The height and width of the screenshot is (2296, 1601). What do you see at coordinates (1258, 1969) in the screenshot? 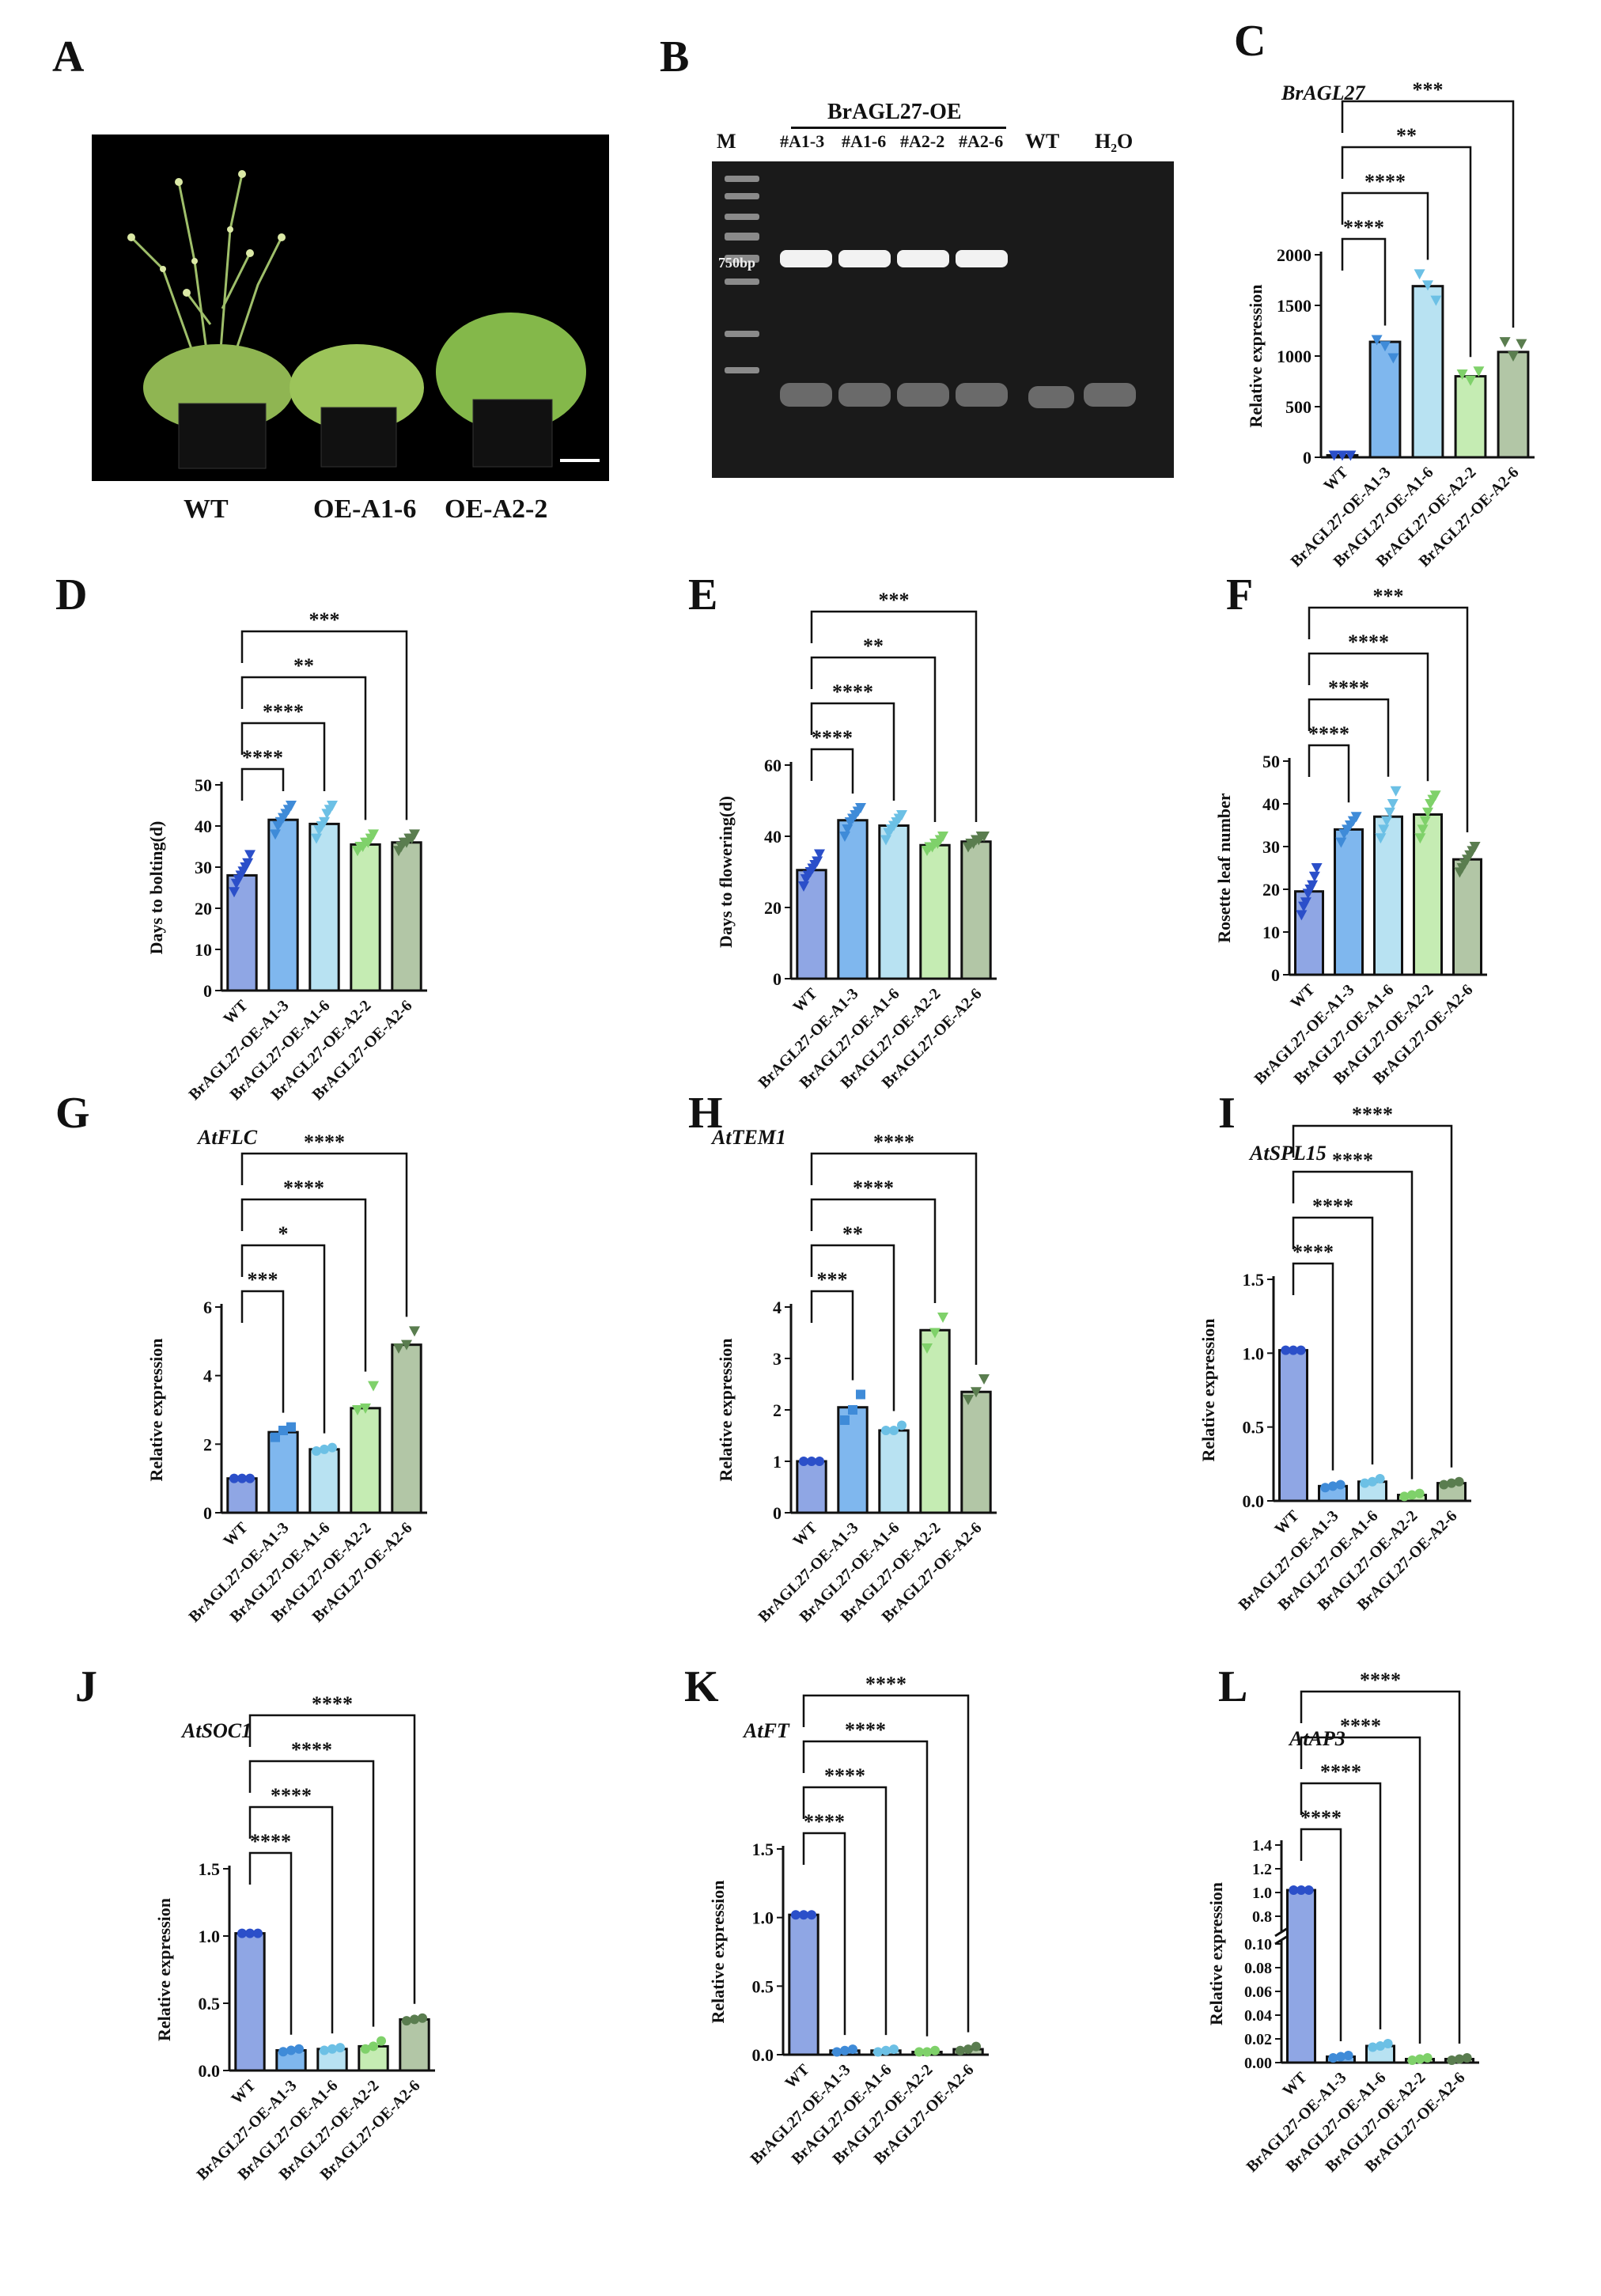
I see `y-tick-label: 0.08` at bounding box center [1258, 1969].